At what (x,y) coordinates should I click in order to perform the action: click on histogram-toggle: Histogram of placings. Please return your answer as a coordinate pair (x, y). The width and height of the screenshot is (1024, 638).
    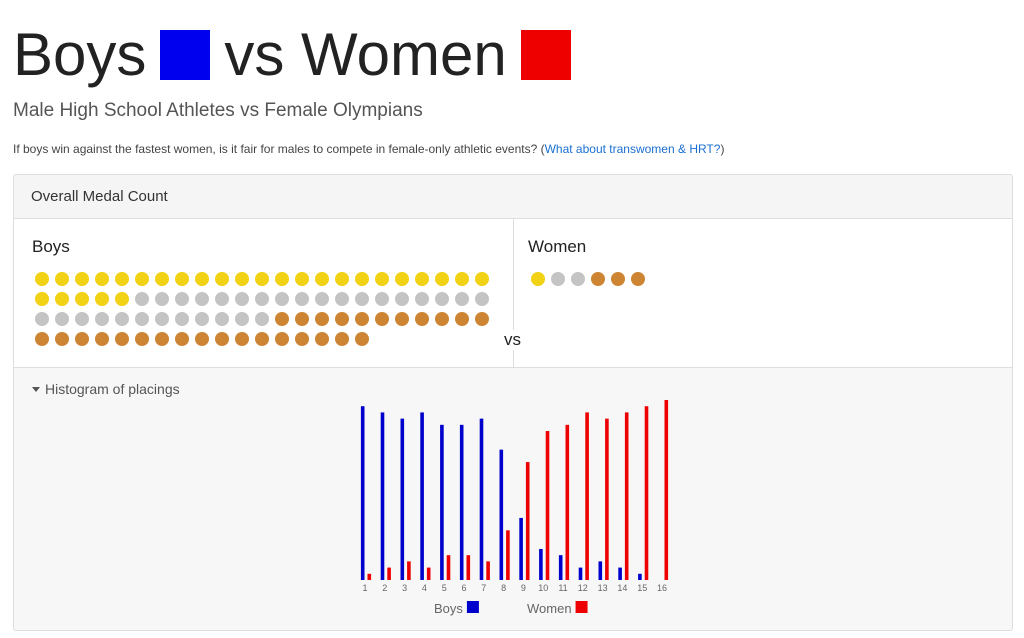
    Looking at the image, I should click on (106, 389).